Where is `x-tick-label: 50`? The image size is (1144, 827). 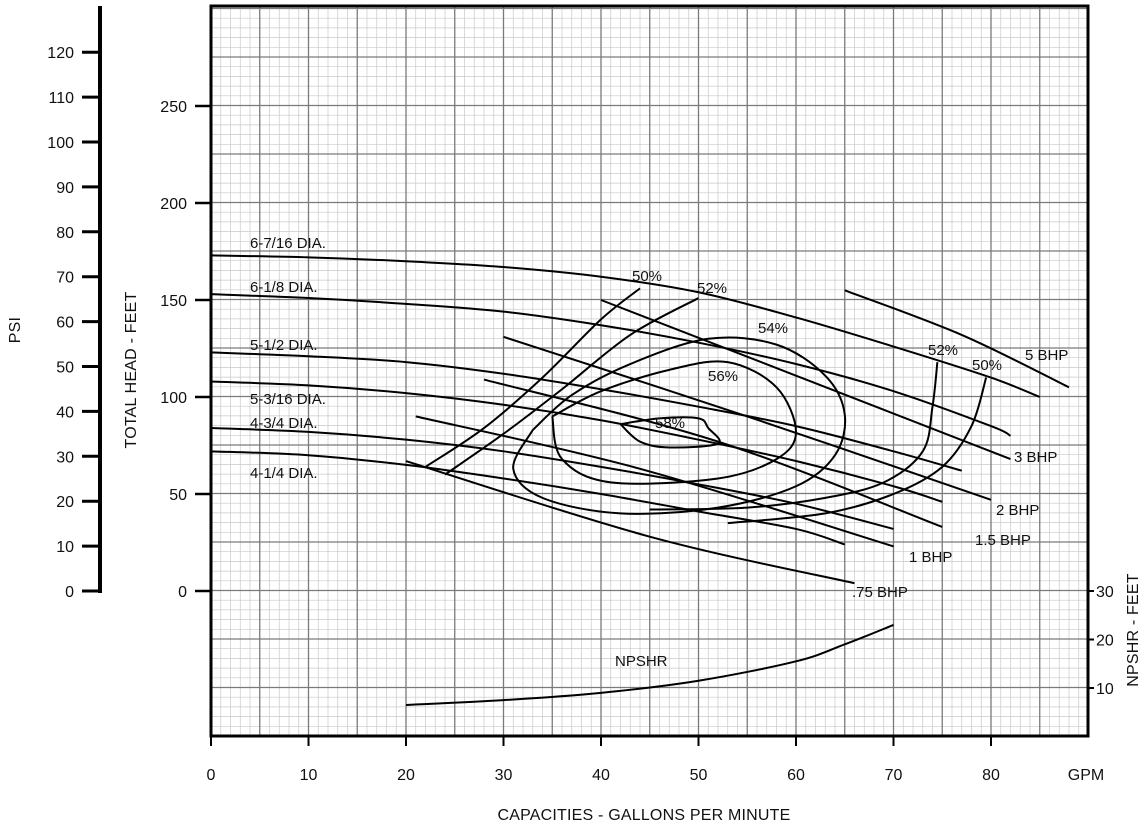 x-tick-label: 50 is located at coordinates (699, 775).